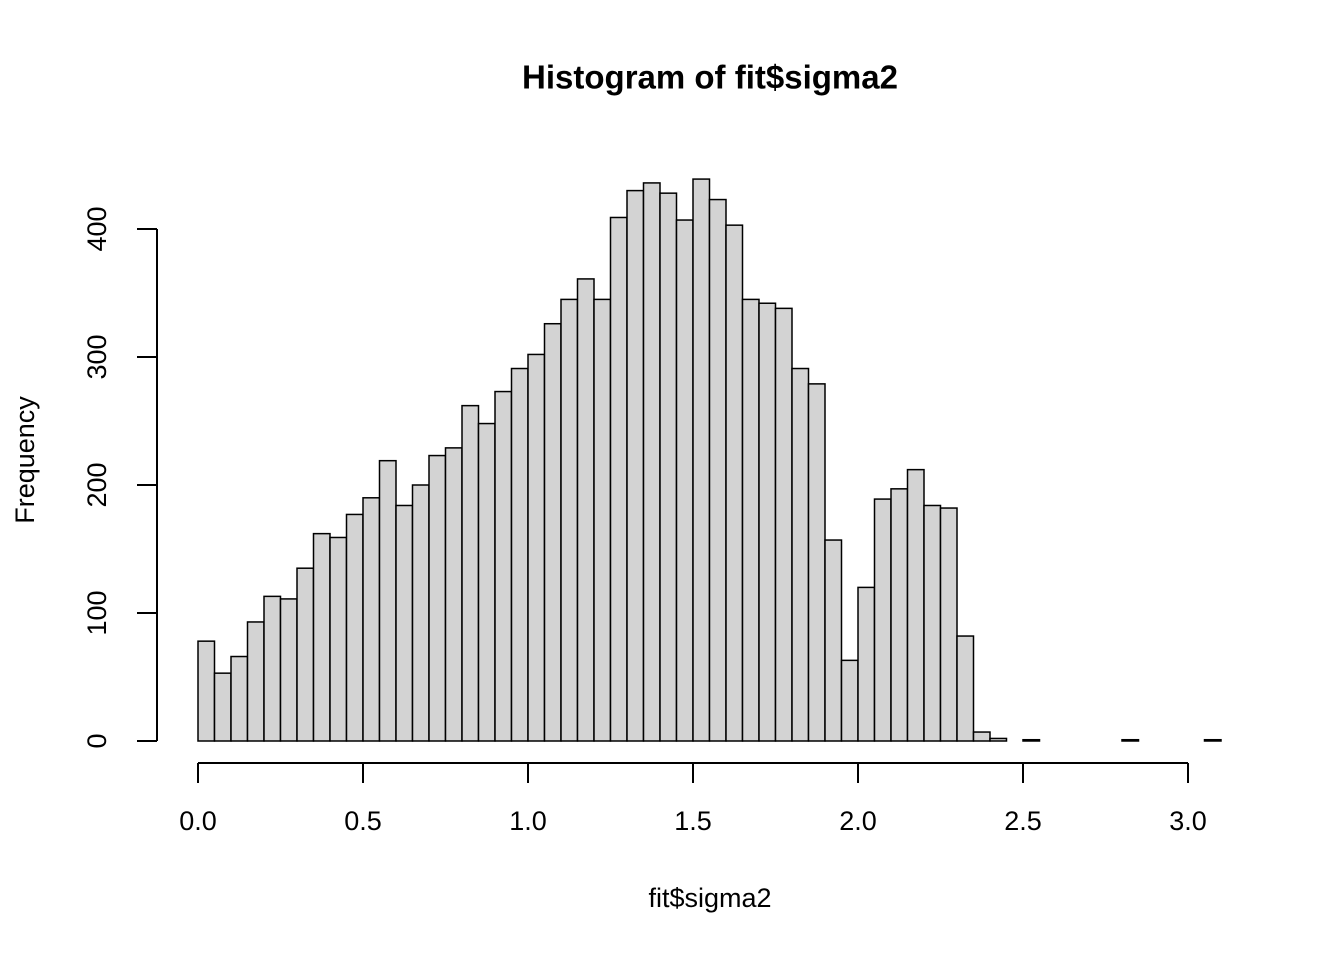  Describe the element at coordinates (693, 821) in the screenshot. I see `x-tick-label: 1.5` at that location.